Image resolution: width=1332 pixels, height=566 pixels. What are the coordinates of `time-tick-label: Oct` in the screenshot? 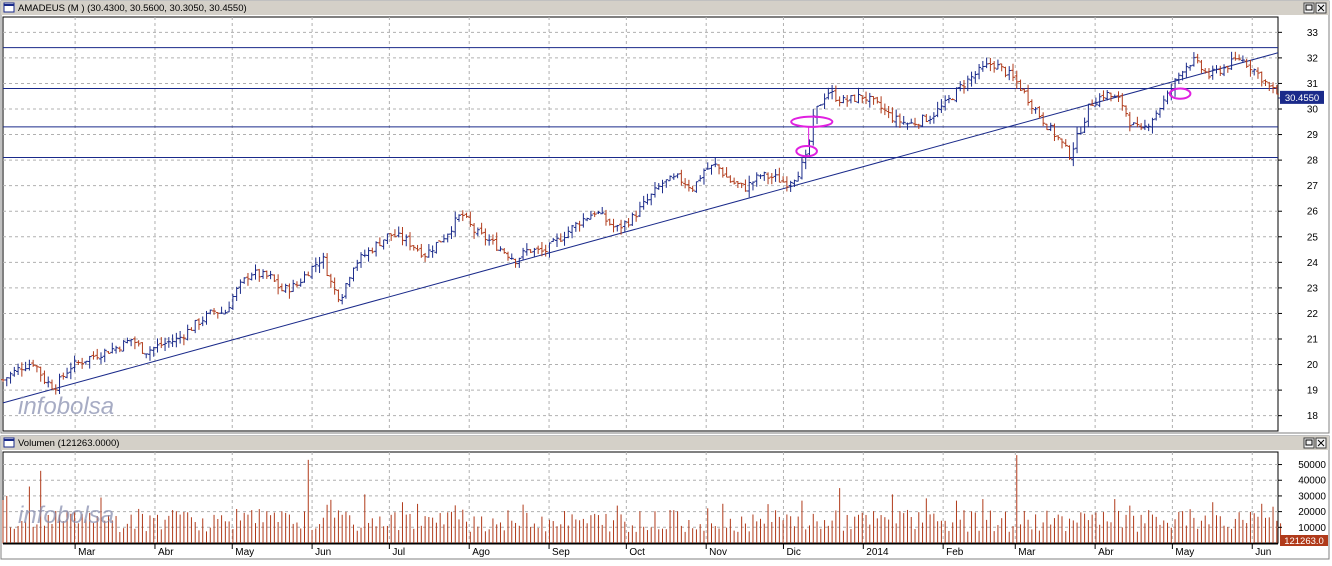 It's located at (637, 552).